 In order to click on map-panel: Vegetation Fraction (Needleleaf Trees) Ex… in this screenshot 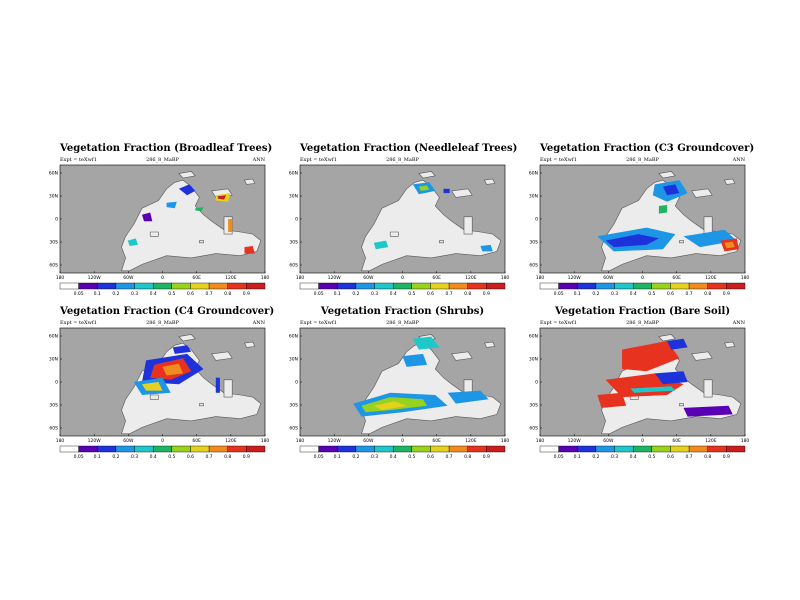, I will do `click(414, 235)`.